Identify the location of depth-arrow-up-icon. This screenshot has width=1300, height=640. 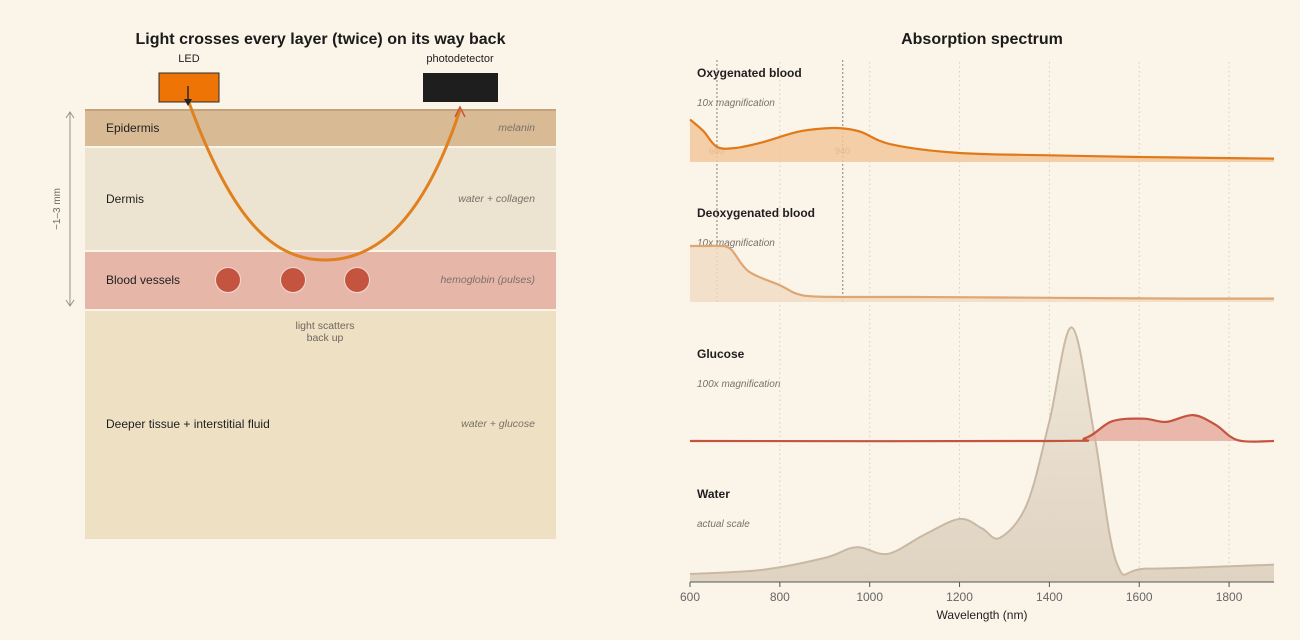
(70, 115).